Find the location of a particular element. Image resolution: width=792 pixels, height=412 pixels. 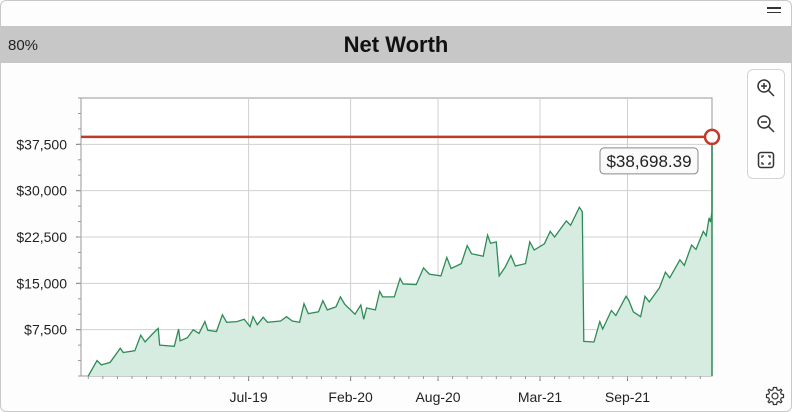

current-value-marker is located at coordinates (712, 137).